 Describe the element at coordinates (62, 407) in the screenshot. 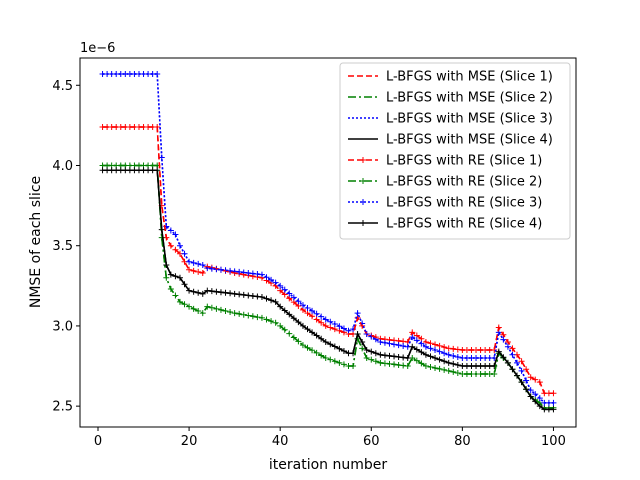

I see `y-tick-label: 2.5` at that location.